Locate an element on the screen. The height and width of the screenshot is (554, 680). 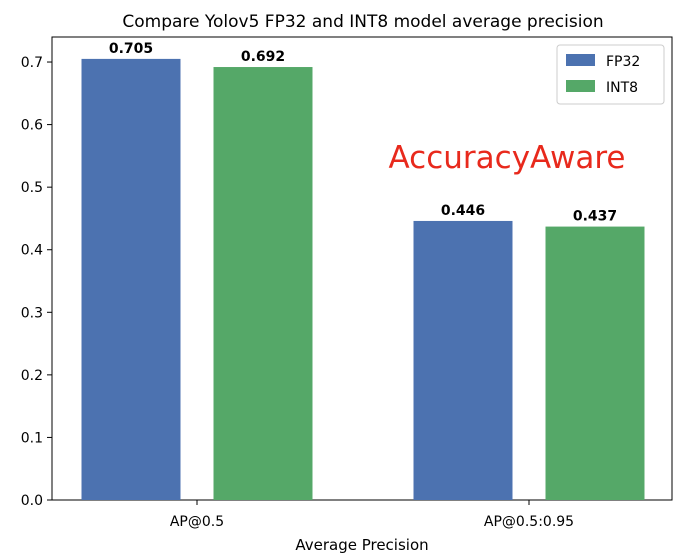
x-tick-label: AP@0.5 is located at coordinates (197, 522).